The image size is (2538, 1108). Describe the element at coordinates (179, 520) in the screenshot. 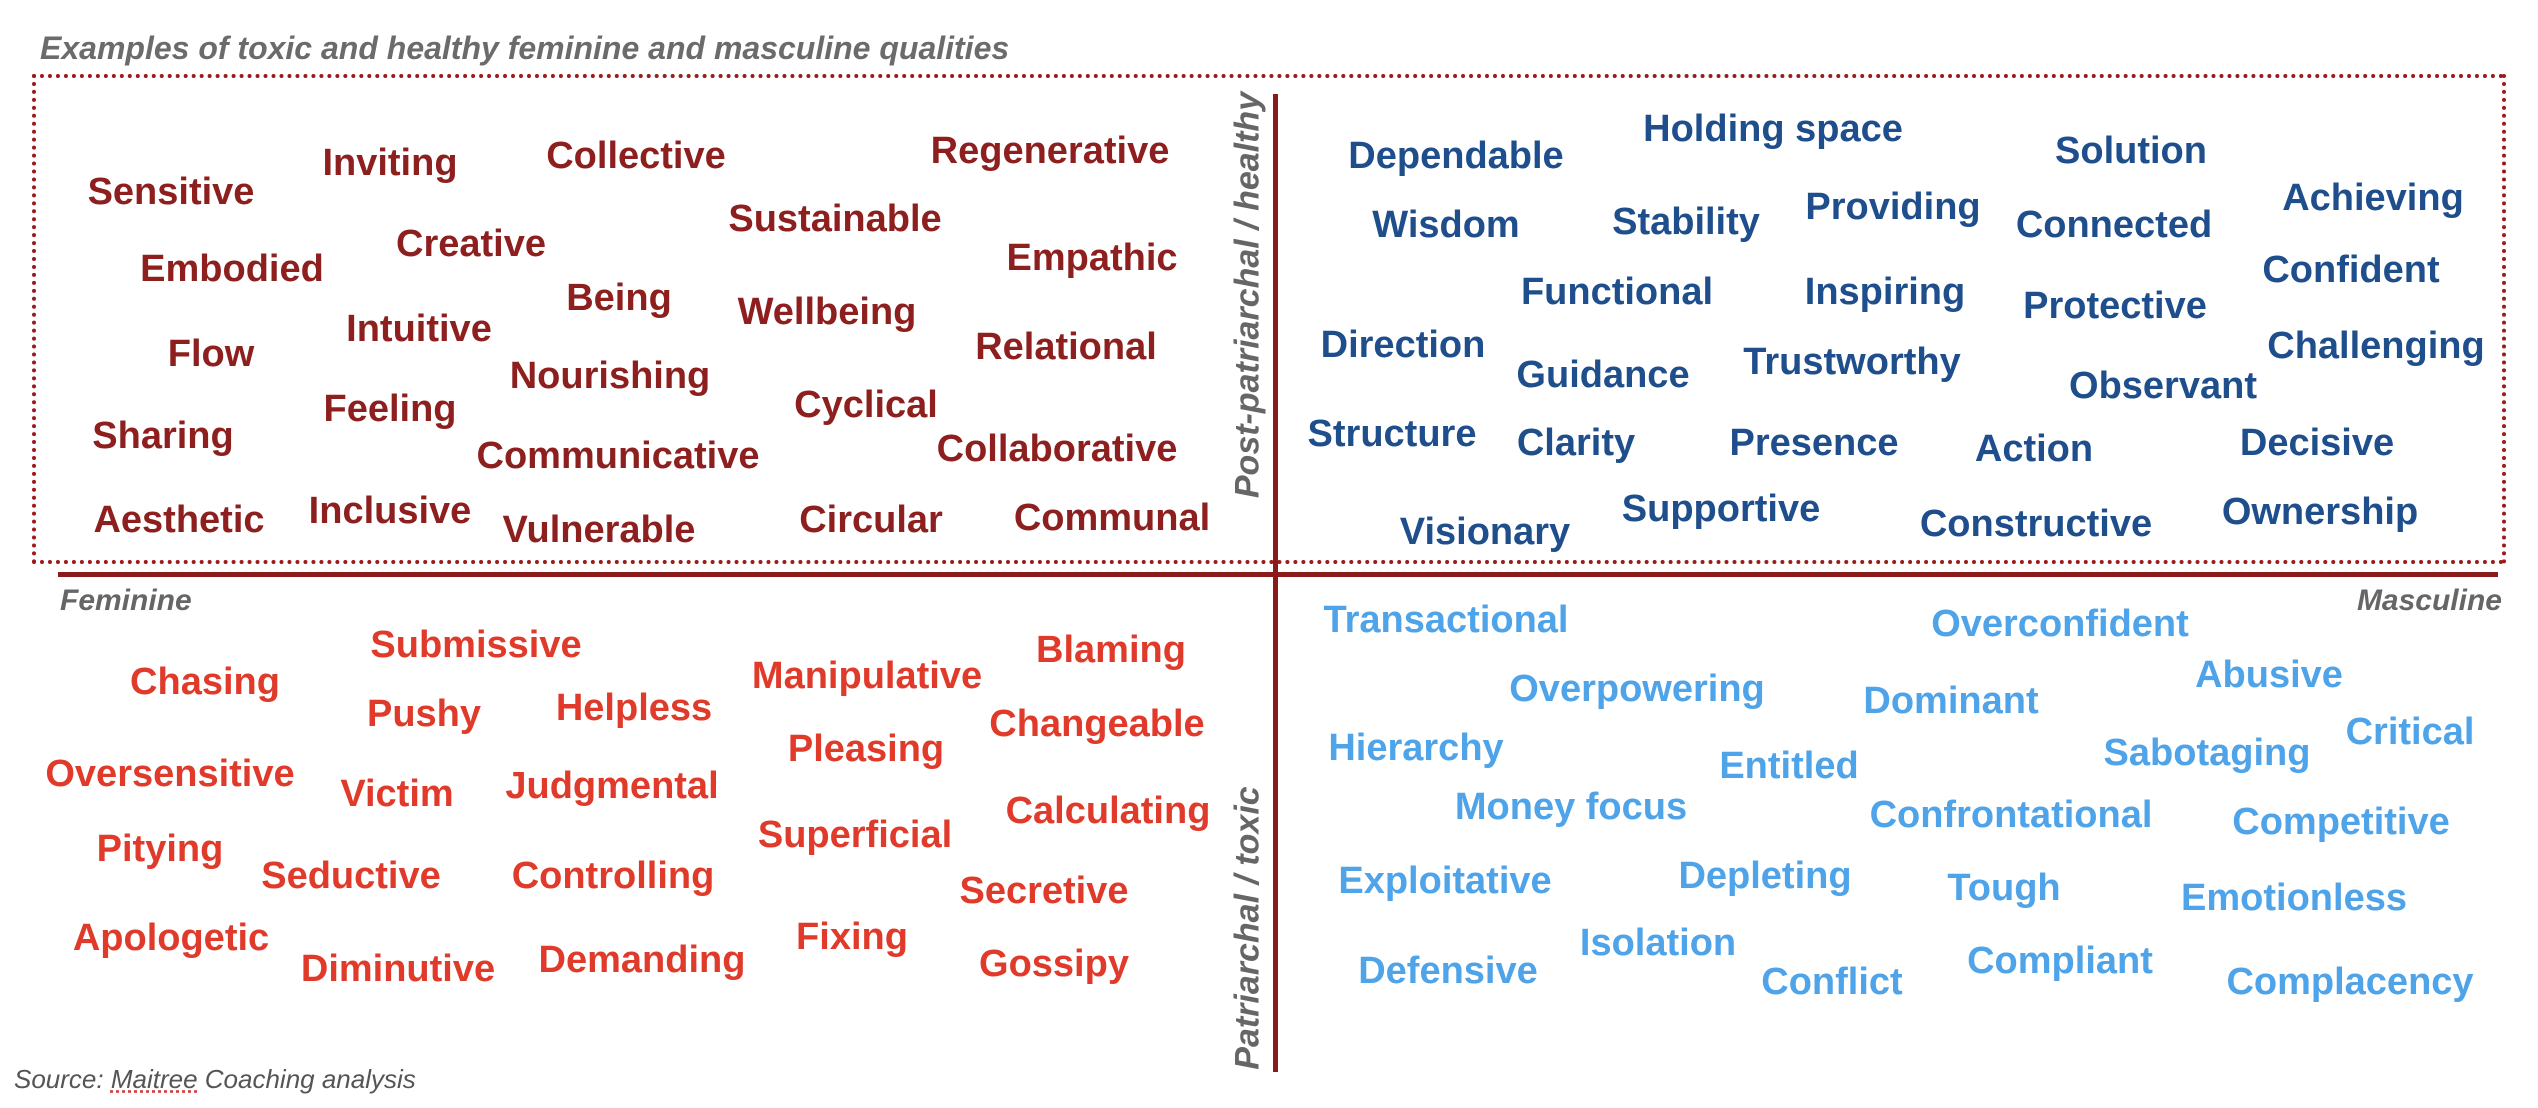

I see `quality-word-feminine-healthy: Aesthetic` at that location.